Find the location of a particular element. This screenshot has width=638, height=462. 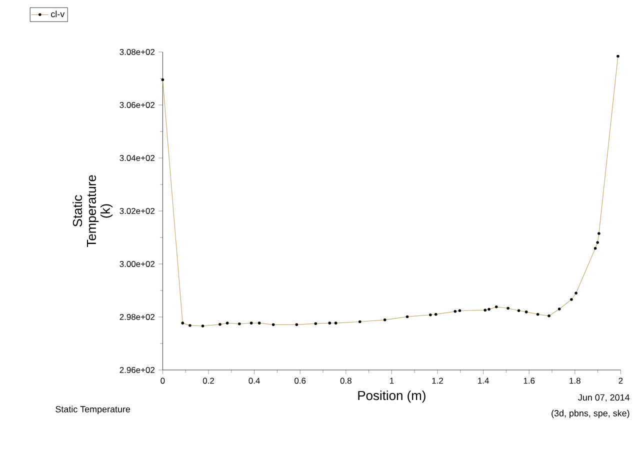

y-tick-label: 3.06e+02 is located at coordinates (137, 105).